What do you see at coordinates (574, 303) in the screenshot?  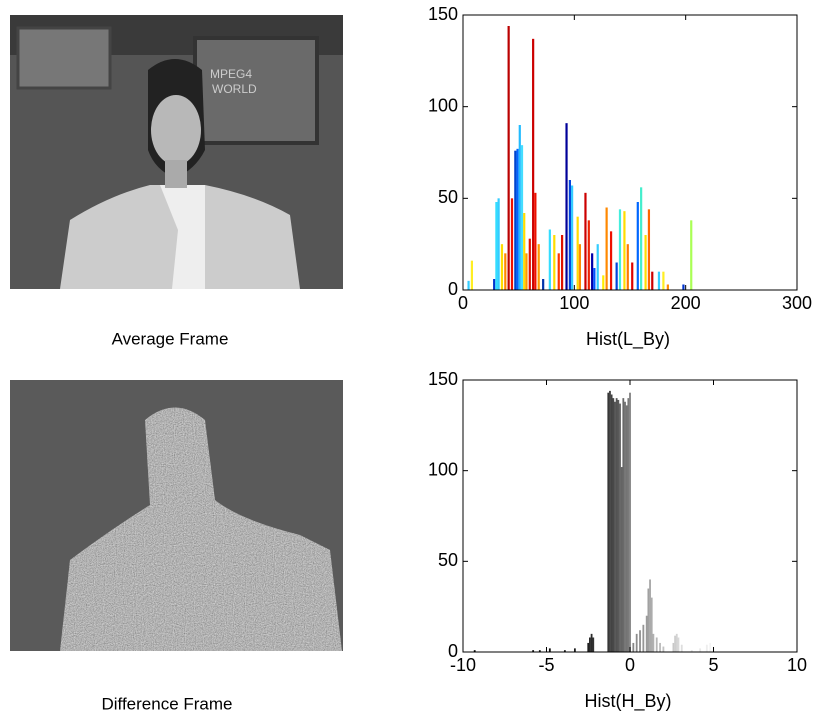 I see `x-tick-label: 100` at bounding box center [574, 303].